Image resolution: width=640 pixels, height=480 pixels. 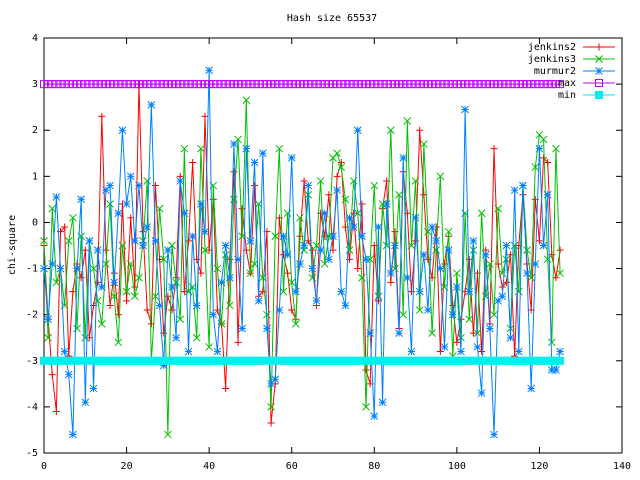 I want to click on legend-label: jenkins3, so click(x=552, y=59).